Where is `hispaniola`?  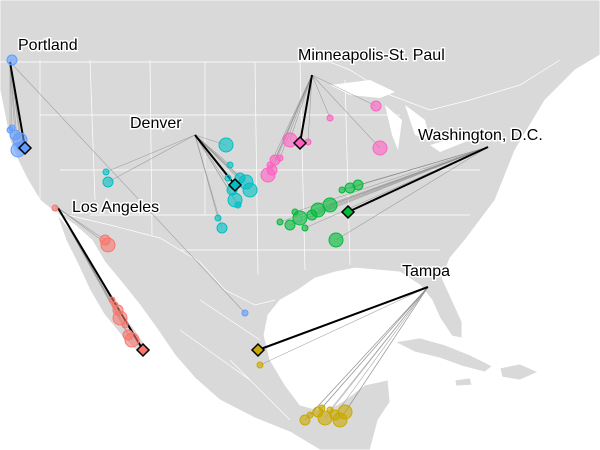
hispaniola is located at coordinates (519, 372).